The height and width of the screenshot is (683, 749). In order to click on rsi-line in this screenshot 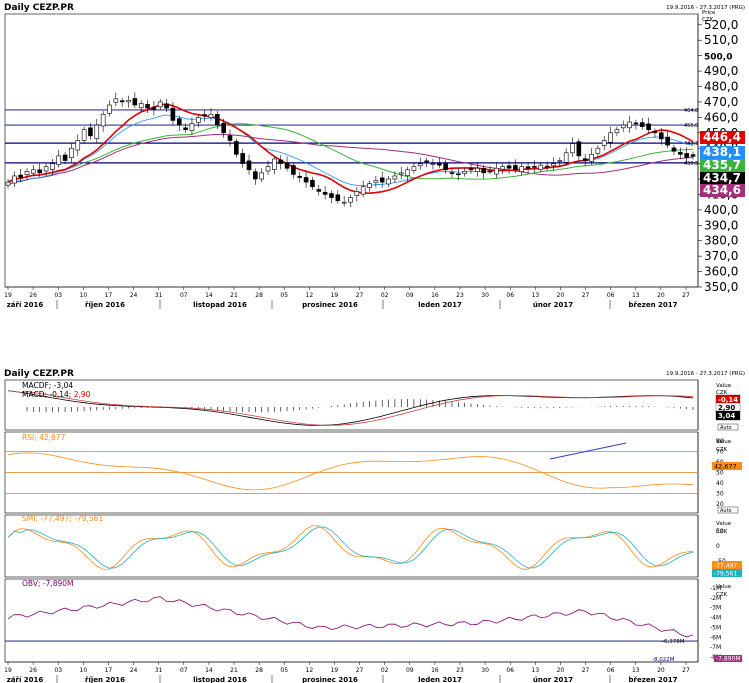, I will do `click(350, 471)`.